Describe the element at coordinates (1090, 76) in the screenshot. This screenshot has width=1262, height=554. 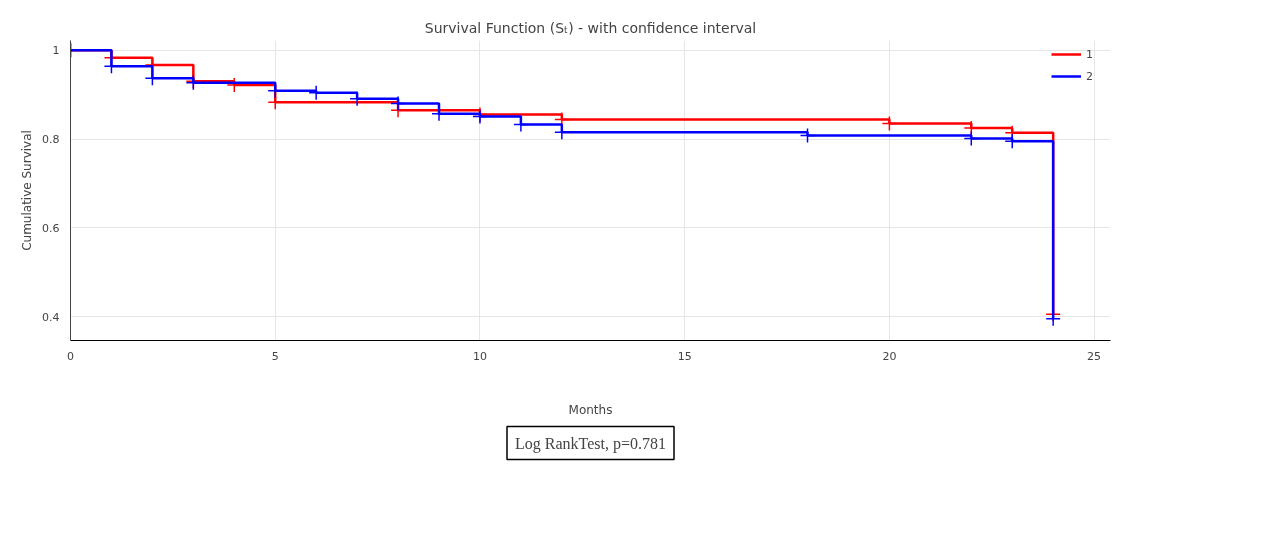
I see `legend-label: 2` at that location.